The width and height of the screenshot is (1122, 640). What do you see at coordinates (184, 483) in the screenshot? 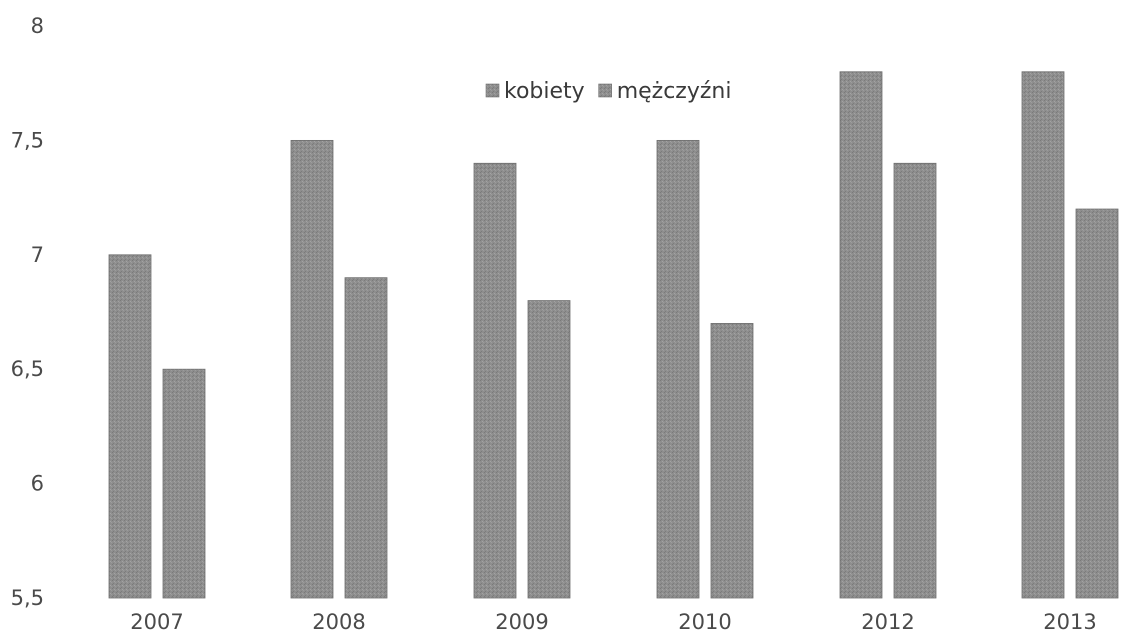
I see `bar-mezczyzni-2007` at bounding box center [184, 483].